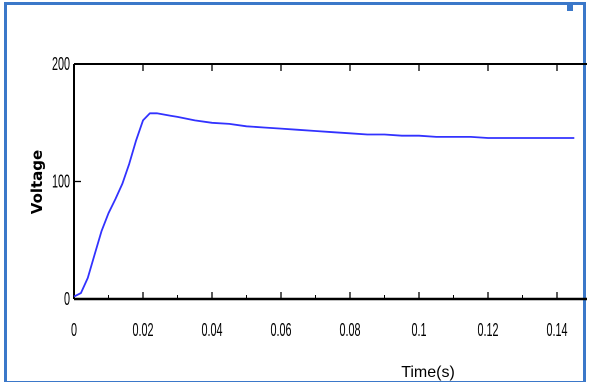  What do you see at coordinates (428, 372) in the screenshot?
I see `x-axis-title: Time(s)` at bounding box center [428, 372].